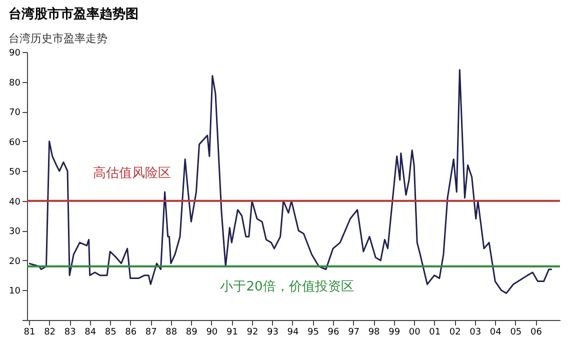 Image resolution: width=569 pixels, height=344 pixels. I want to click on x-tick-label: 90, so click(212, 333).